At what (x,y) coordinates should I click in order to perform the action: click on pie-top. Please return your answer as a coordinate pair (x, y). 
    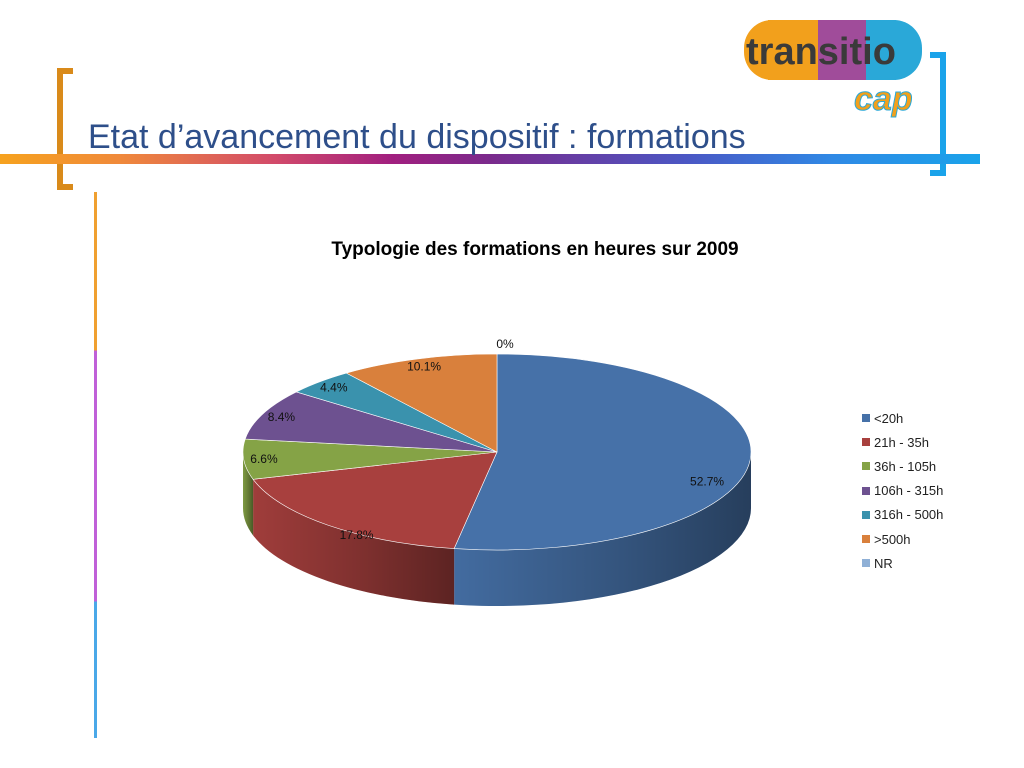
    Looking at the image, I should click on (497, 452).